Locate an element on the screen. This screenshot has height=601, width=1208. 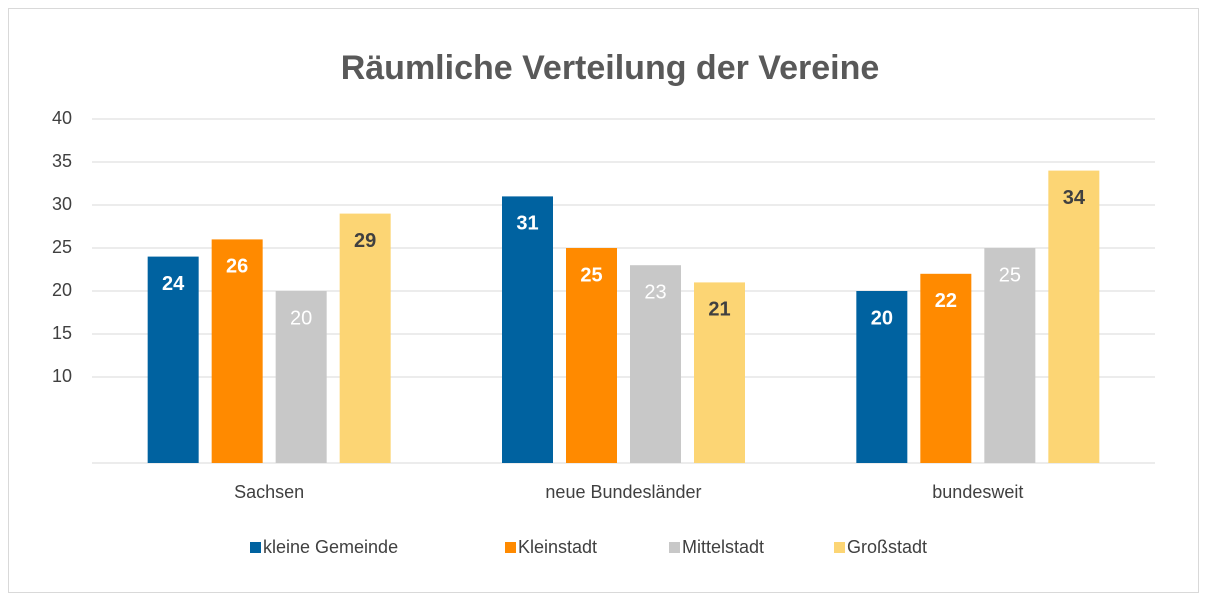
legend-label: Großstadt is located at coordinates (887, 547).